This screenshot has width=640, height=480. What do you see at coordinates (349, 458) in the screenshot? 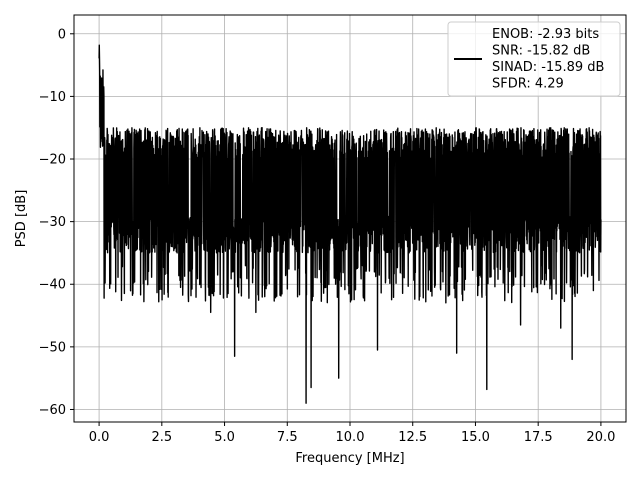
I see `x-axis-label: Frequency [MHz]` at bounding box center [349, 458].